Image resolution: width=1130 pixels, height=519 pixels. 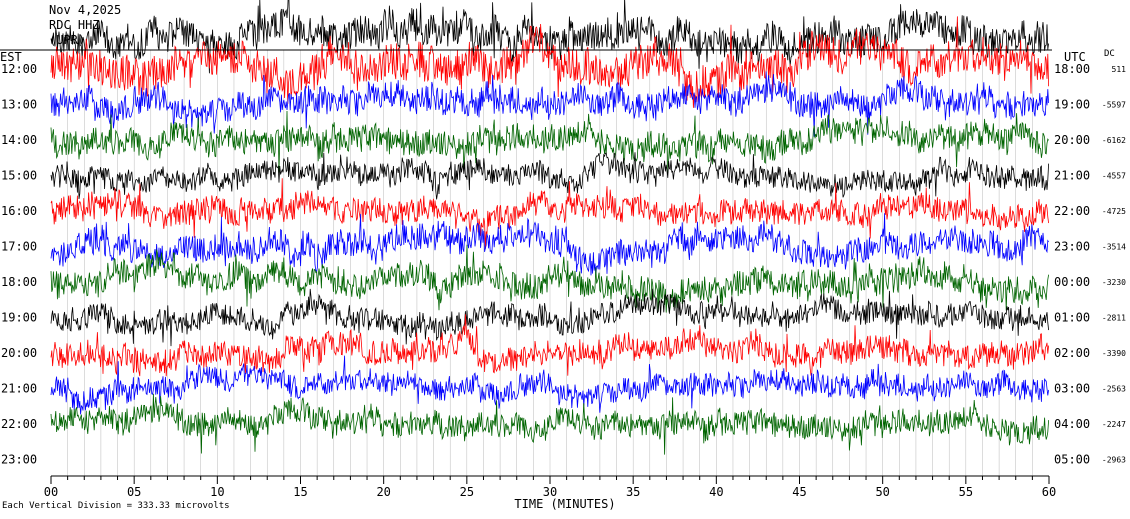 I want to click on dc-label: DC, so click(x=1109, y=54).